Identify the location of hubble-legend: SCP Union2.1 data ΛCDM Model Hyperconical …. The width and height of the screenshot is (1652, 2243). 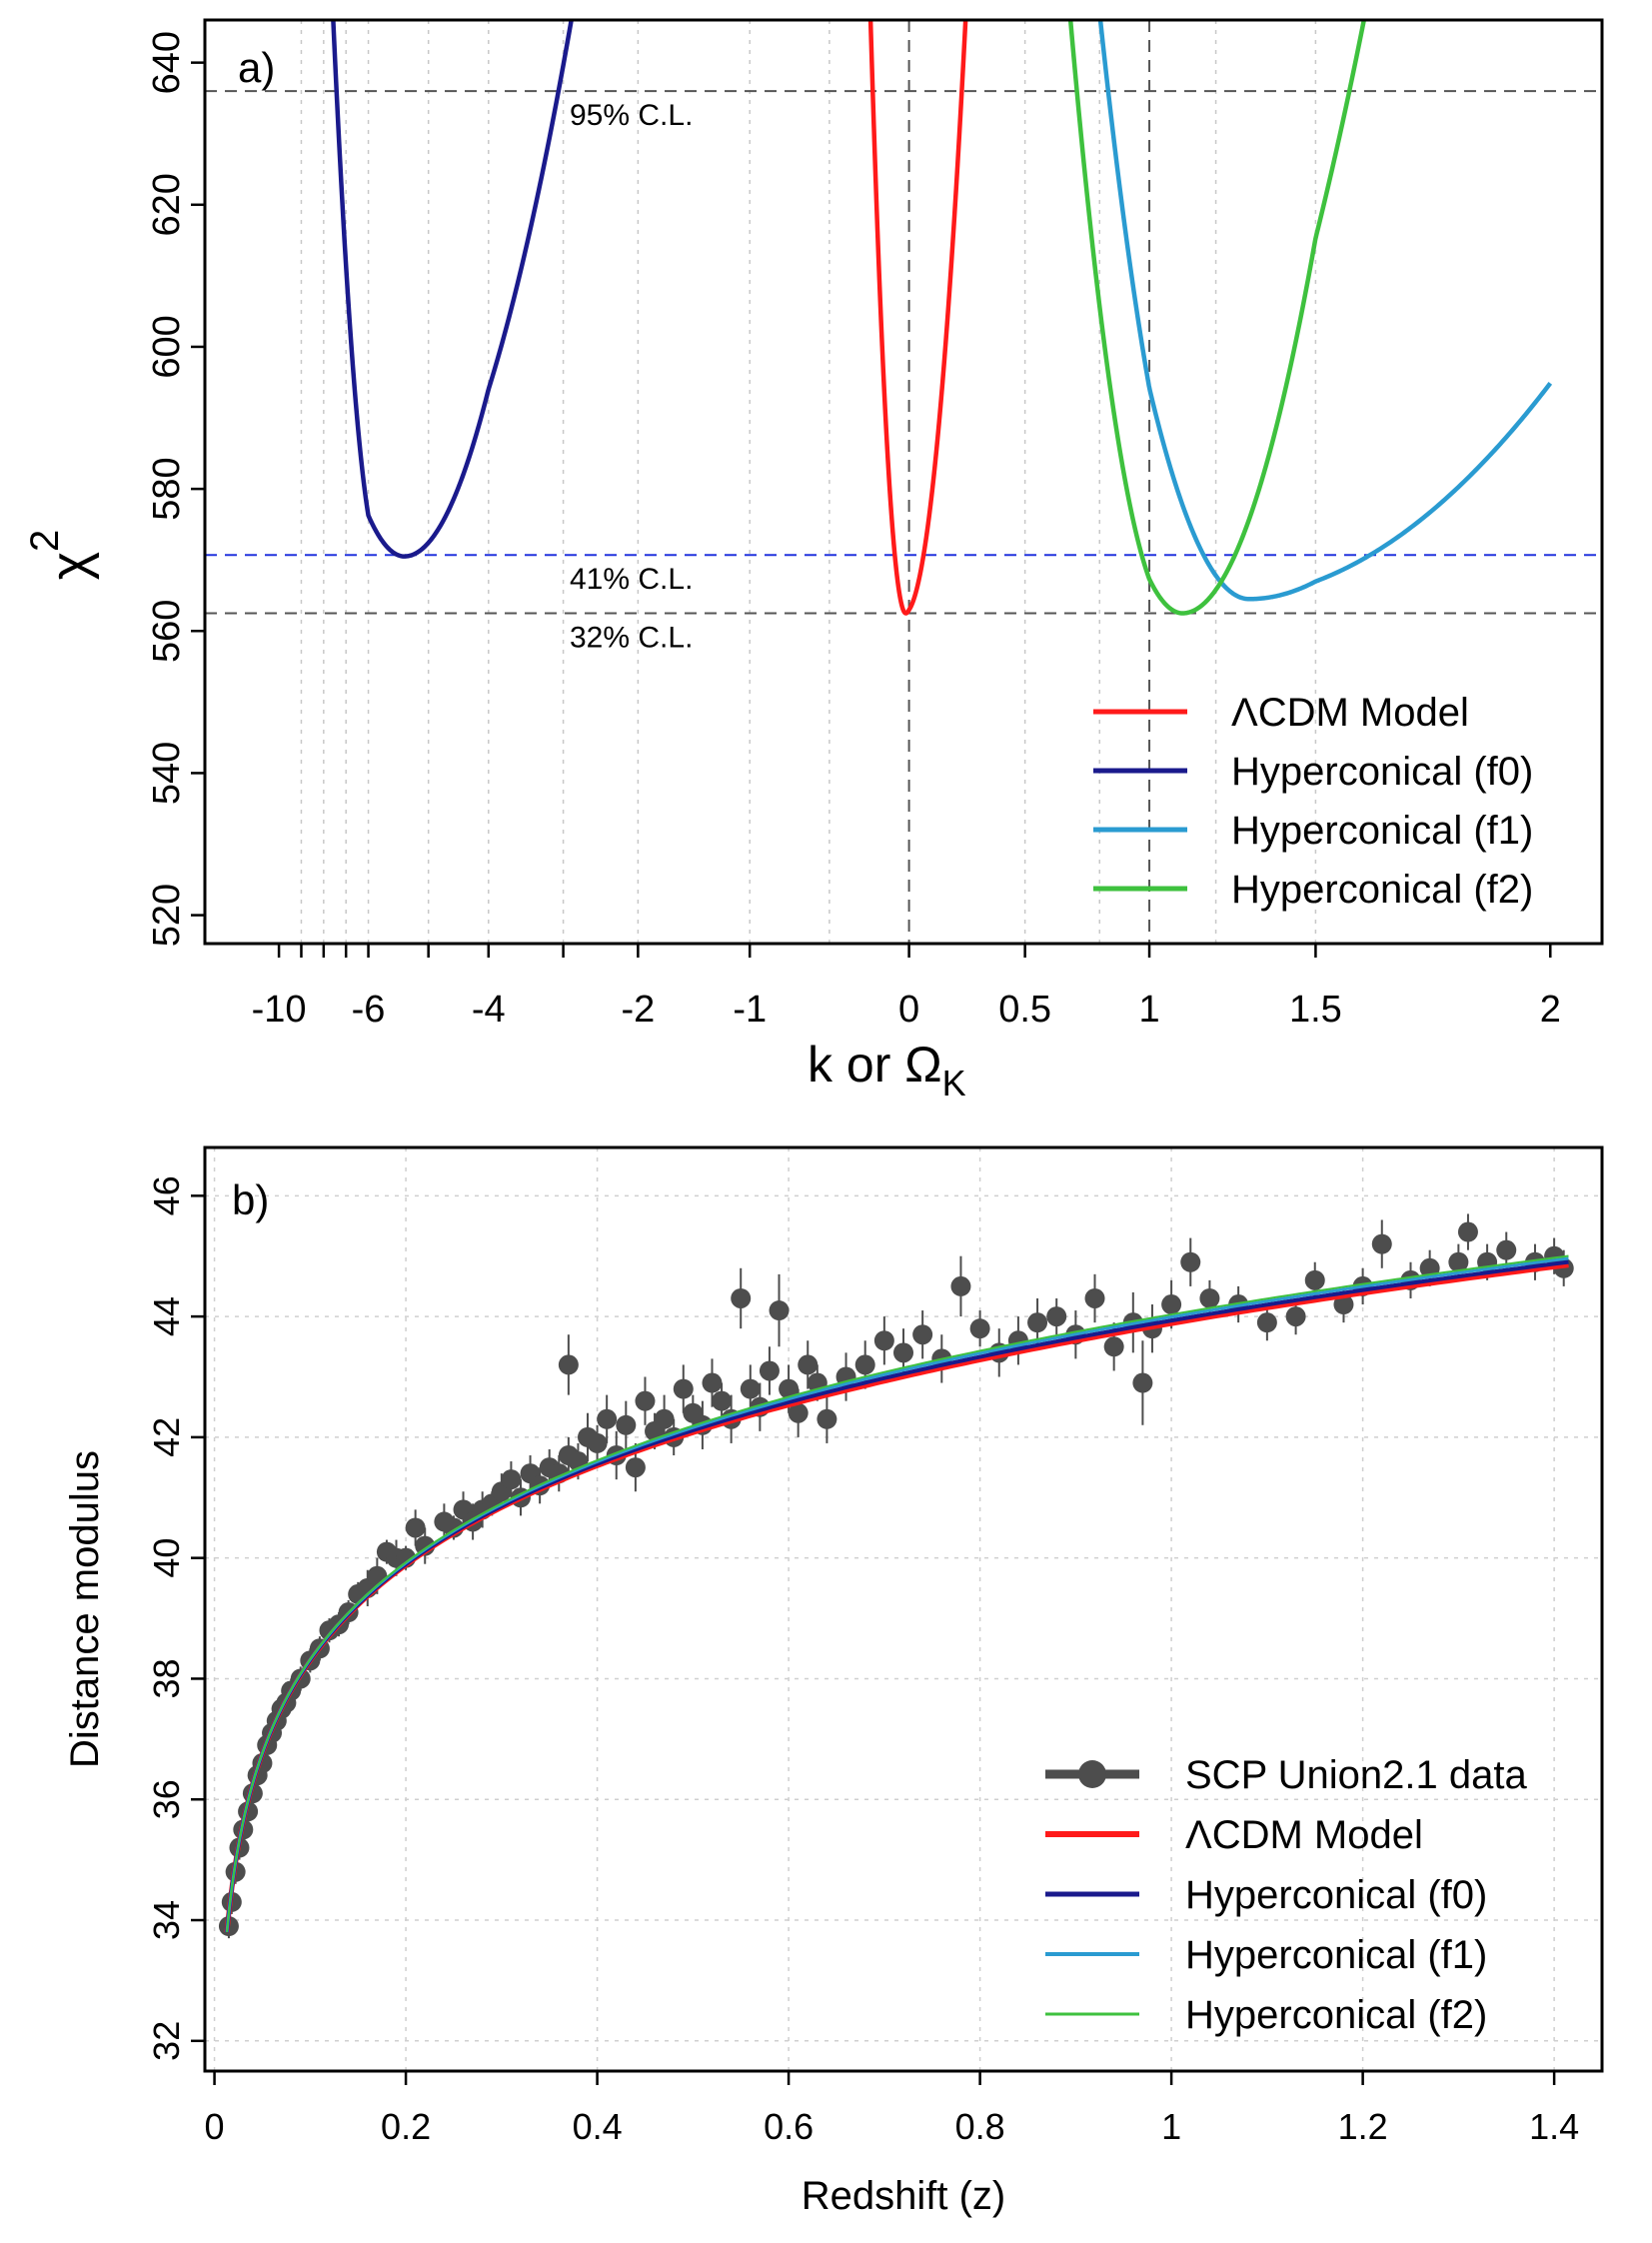
(1286, 1895).